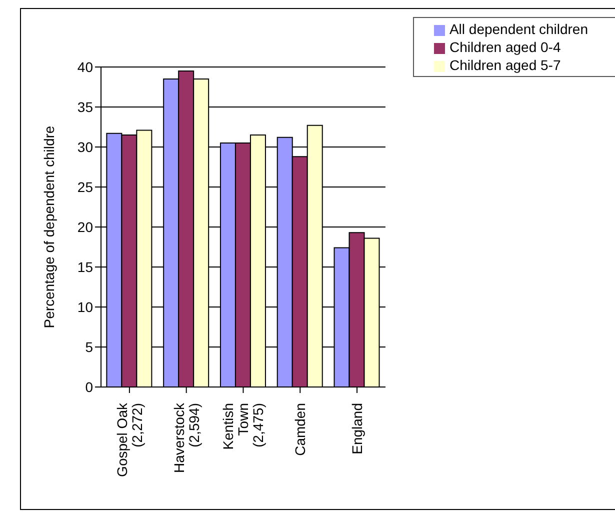 The height and width of the screenshot is (516, 615). What do you see at coordinates (85, 186) in the screenshot?
I see `y-tick-label: 25` at bounding box center [85, 186].